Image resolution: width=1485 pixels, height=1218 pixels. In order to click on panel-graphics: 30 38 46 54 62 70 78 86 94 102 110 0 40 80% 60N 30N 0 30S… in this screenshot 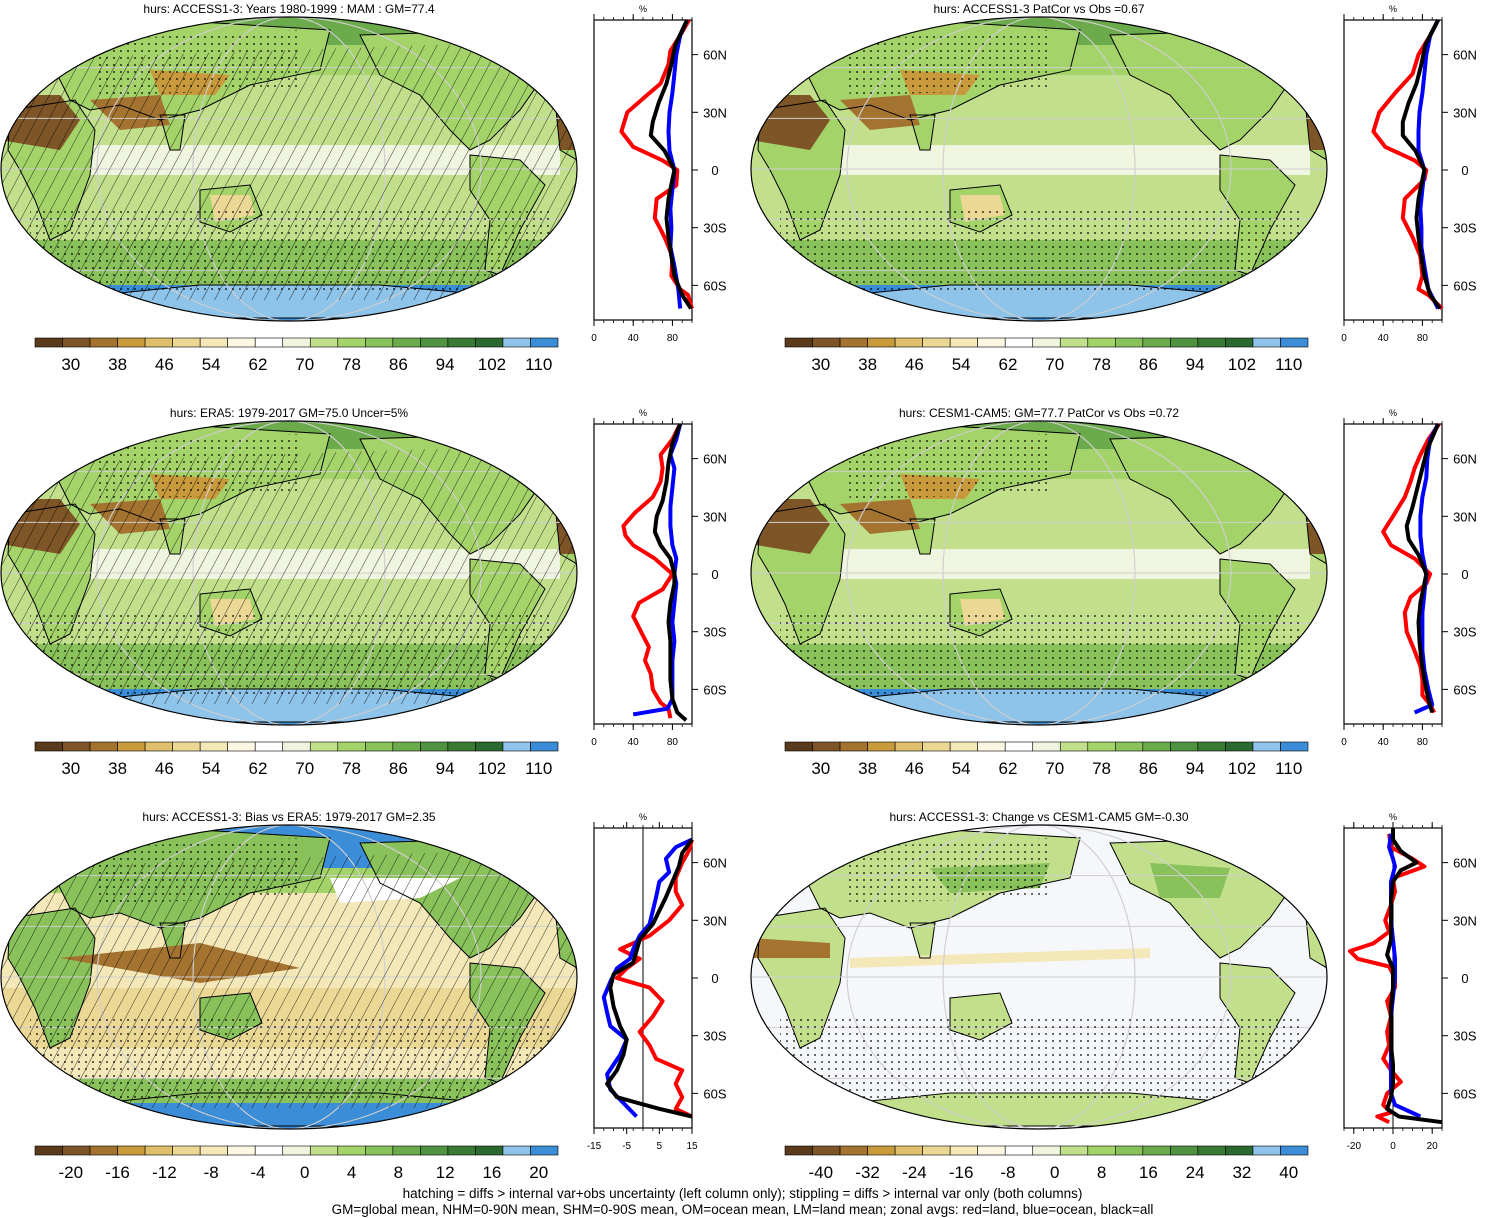, I will do `click(1113, 593)`.